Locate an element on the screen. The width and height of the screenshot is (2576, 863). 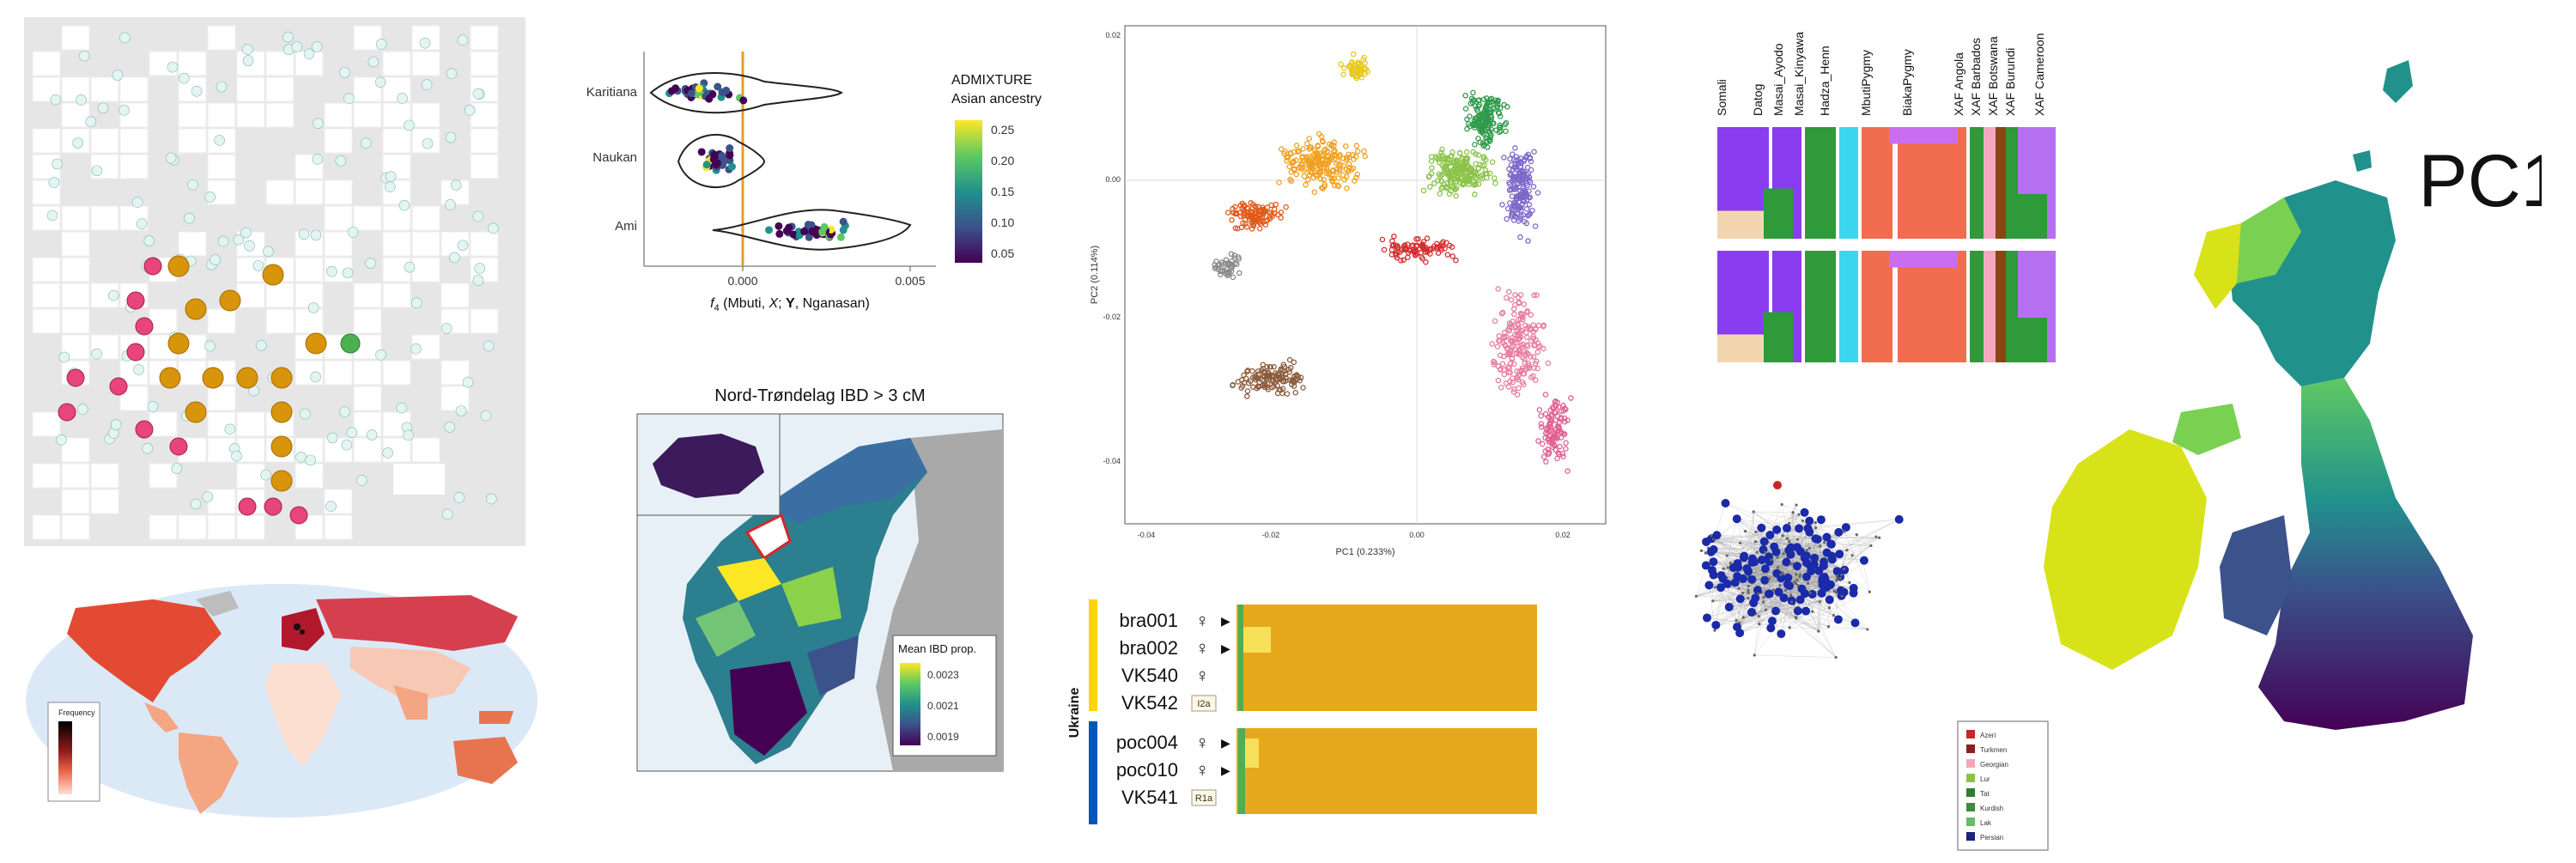
network-legend-swatch is located at coordinates (1970, 749).